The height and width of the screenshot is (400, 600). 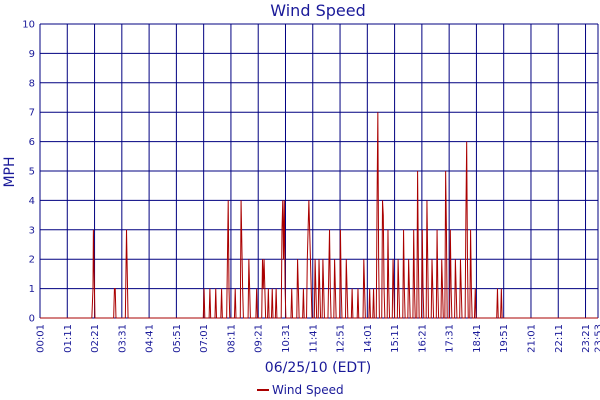 What do you see at coordinates (231, 338) in the screenshot?
I see `x-tick-label: 08:11` at bounding box center [231, 338].